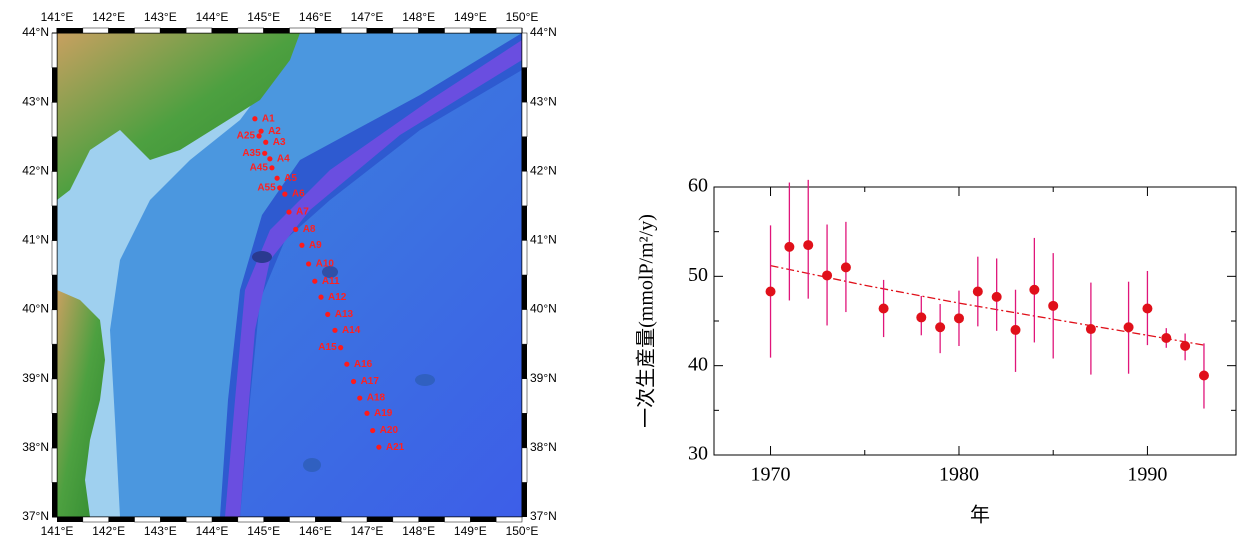 Image resolution: width=1250 pixels, height=537 pixels. I want to click on station-label: A20, so click(389, 430).